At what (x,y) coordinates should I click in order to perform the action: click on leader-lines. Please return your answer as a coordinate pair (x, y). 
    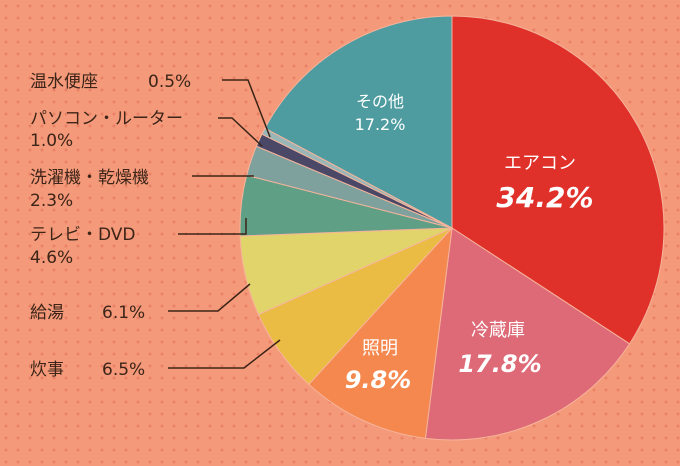
    Looking at the image, I should click on (224, 224).